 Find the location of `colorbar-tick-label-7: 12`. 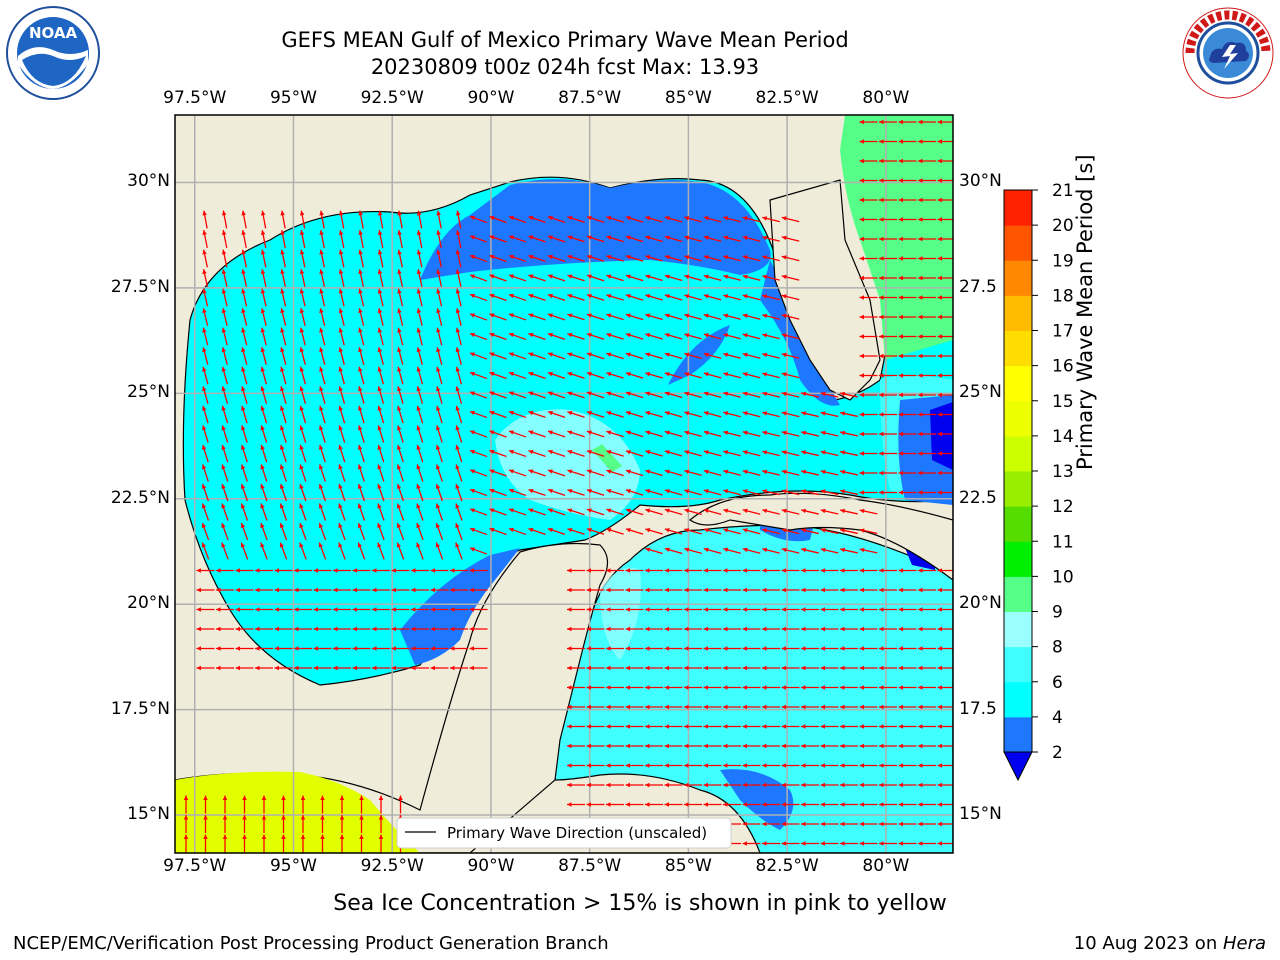

colorbar-tick-label-7: 12 is located at coordinates (1063, 507).